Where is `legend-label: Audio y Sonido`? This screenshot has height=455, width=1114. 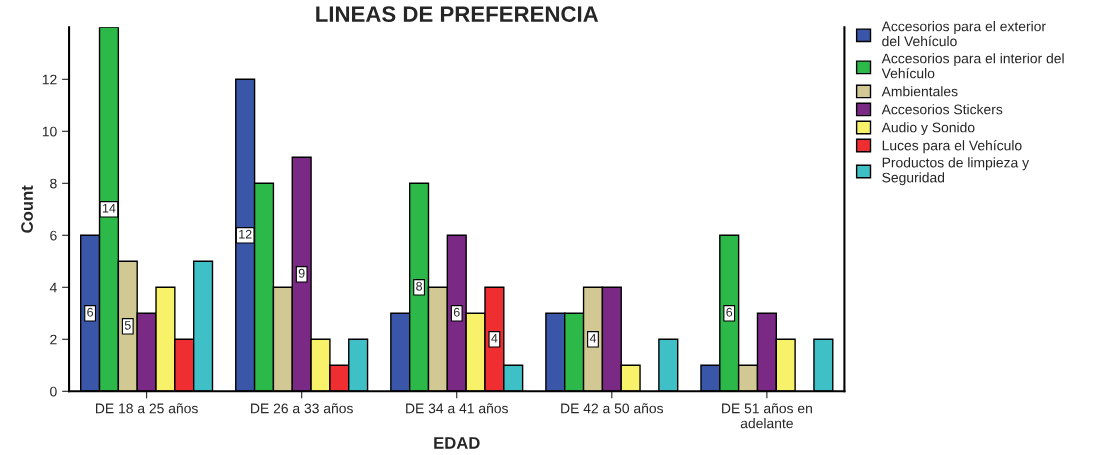 legend-label: Audio y Sonido is located at coordinates (928, 129).